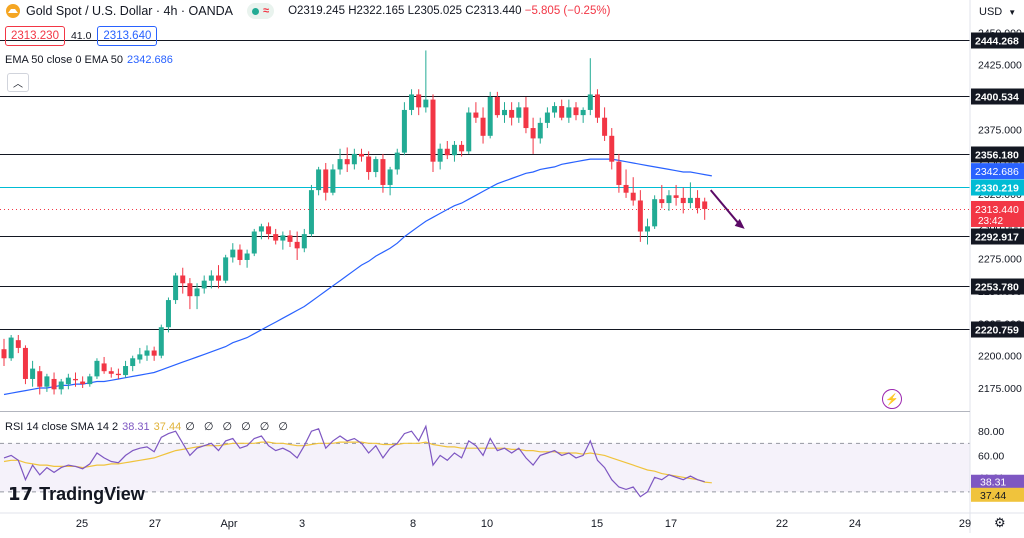  Describe the element at coordinates (997, 189) in the screenshot. I see `level-price-label: 2330.219` at that location.